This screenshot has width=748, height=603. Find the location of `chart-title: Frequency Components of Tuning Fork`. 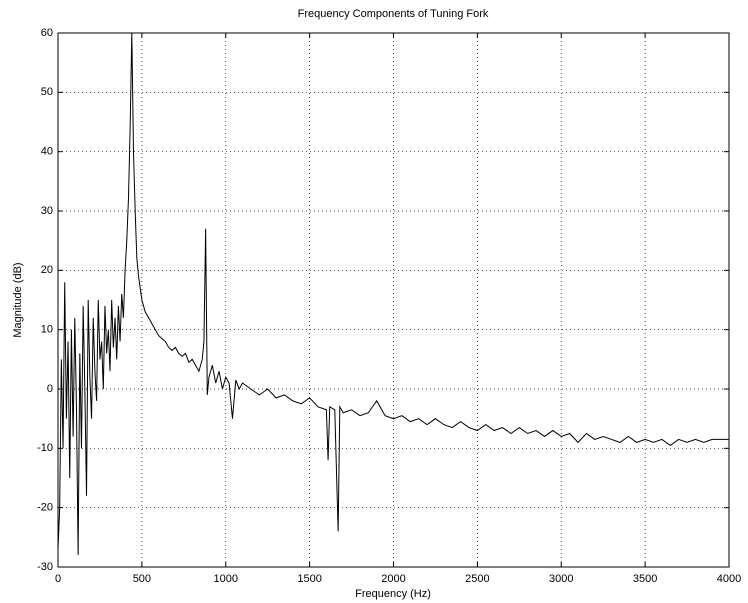

chart-title: Frequency Components of Tuning Fork is located at coordinates (393, 14).